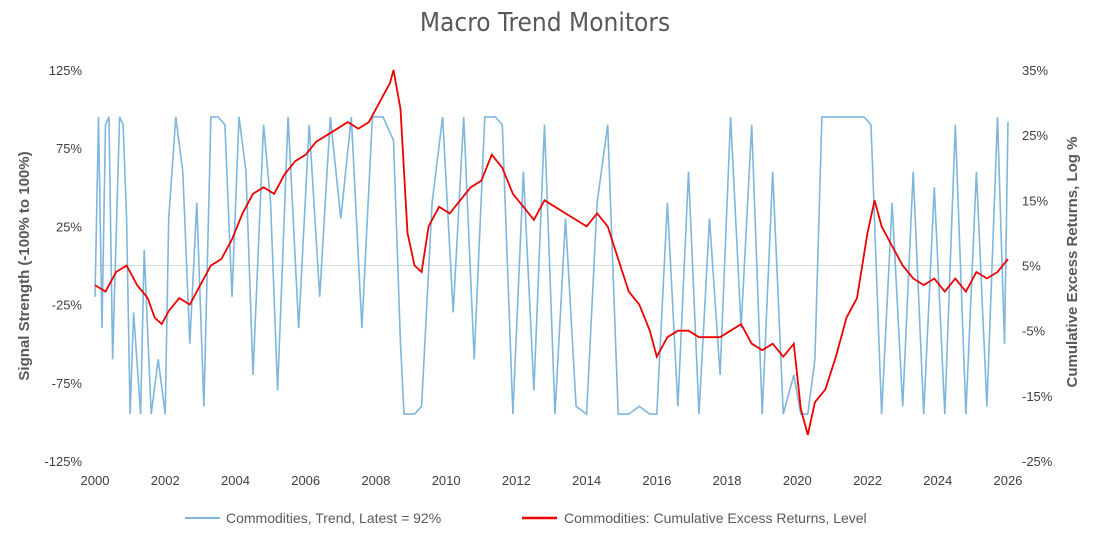 Image resolution: width=1114 pixels, height=548 pixels. What do you see at coordinates (67, 305) in the screenshot?
I see `y-left-tick-label: -25%` at bounding box center [67, 305].